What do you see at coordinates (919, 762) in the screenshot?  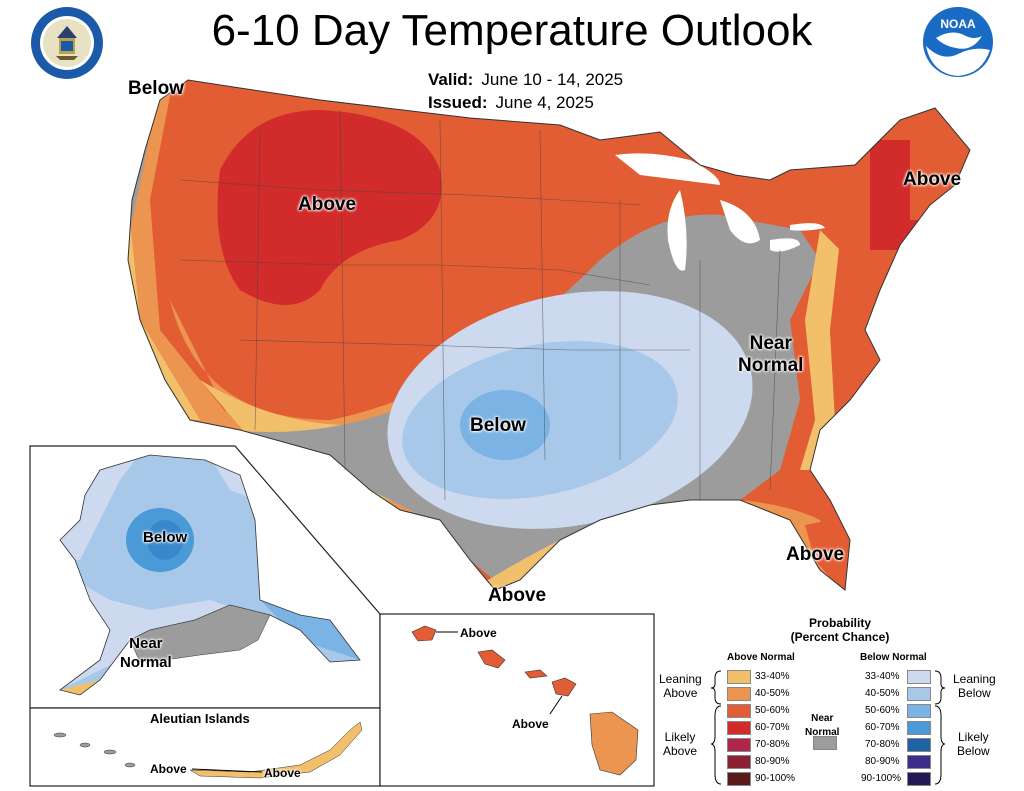 I see `legend-below-80-90-swatch` at bounding box center [919, 762].